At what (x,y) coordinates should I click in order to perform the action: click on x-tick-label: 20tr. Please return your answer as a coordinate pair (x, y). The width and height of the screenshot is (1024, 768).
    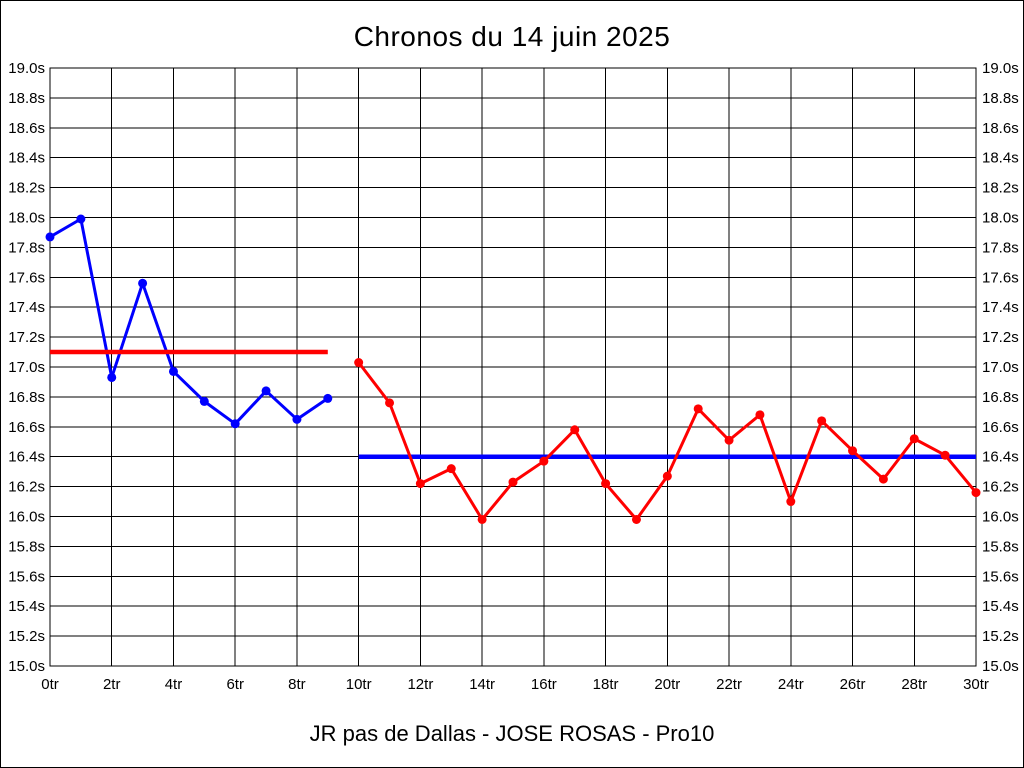
    Looking at the image, I should click on (667, 684).